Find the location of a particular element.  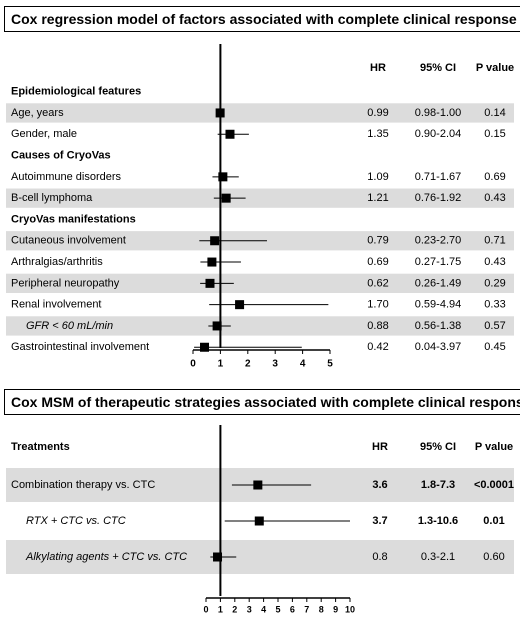

p1-col-hr: HR is located at coordinates (378, 68).